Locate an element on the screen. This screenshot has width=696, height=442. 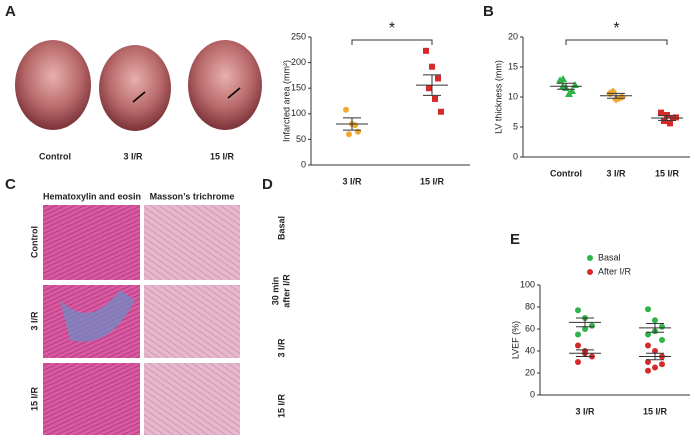
heart-label: 3 I/R is located at coordinates (133, 156).